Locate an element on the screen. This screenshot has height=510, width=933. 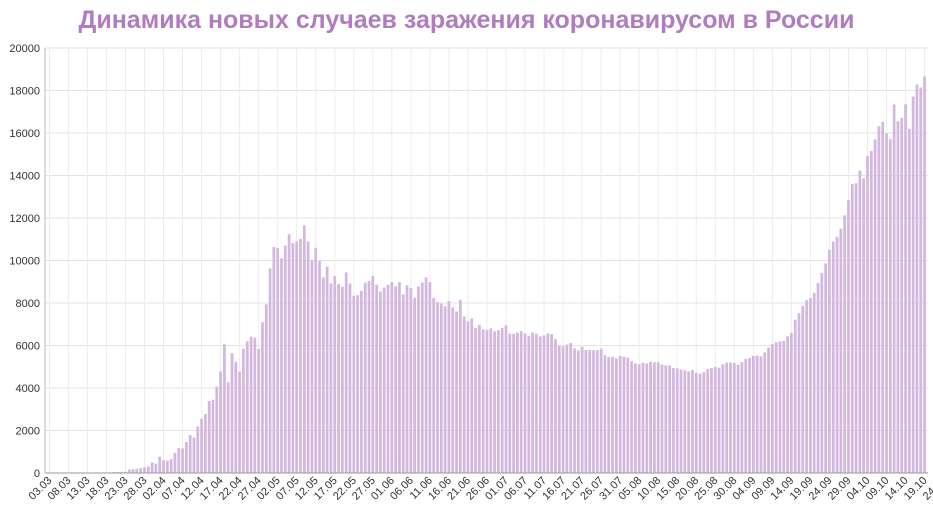
y-tick-label: 18000 is located at coordinates (24, 92).